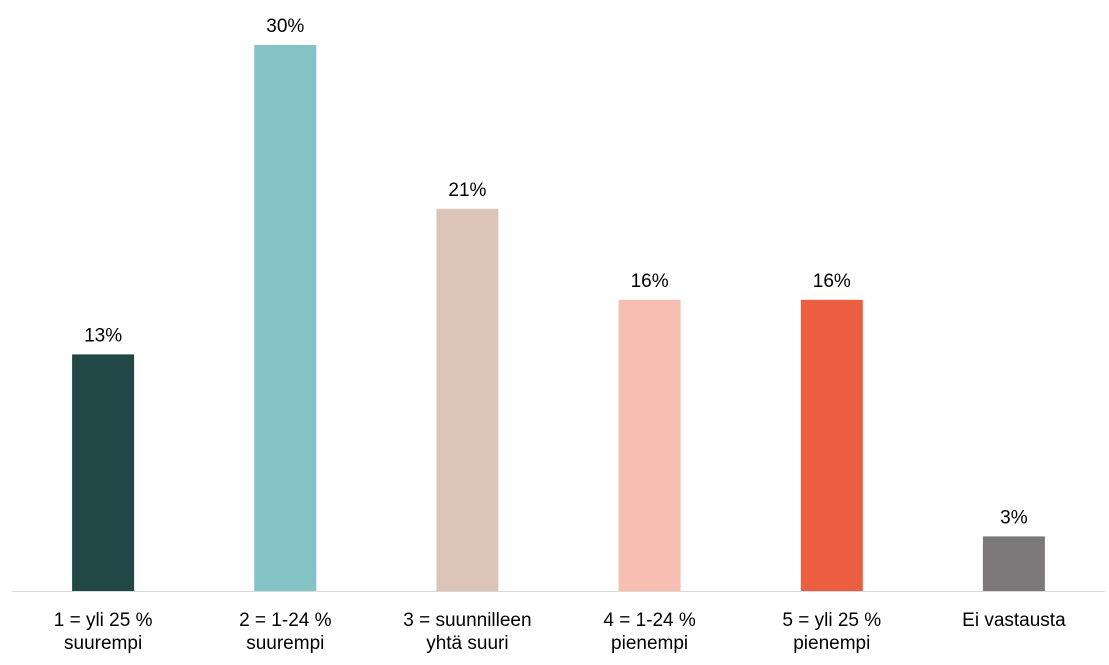 The width and height of the screenshot is (1109, 665). I want to click on category-label-line: 4 = 1-24 %, so click(649, 620).